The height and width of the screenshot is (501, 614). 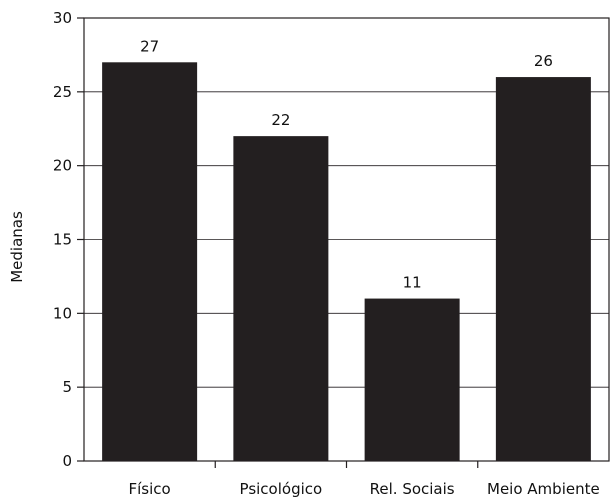 What do you see at coordinates (67, 461) in the screenshot?
I see `y-tick-label-0: 0` at bounding box center [67, 461].